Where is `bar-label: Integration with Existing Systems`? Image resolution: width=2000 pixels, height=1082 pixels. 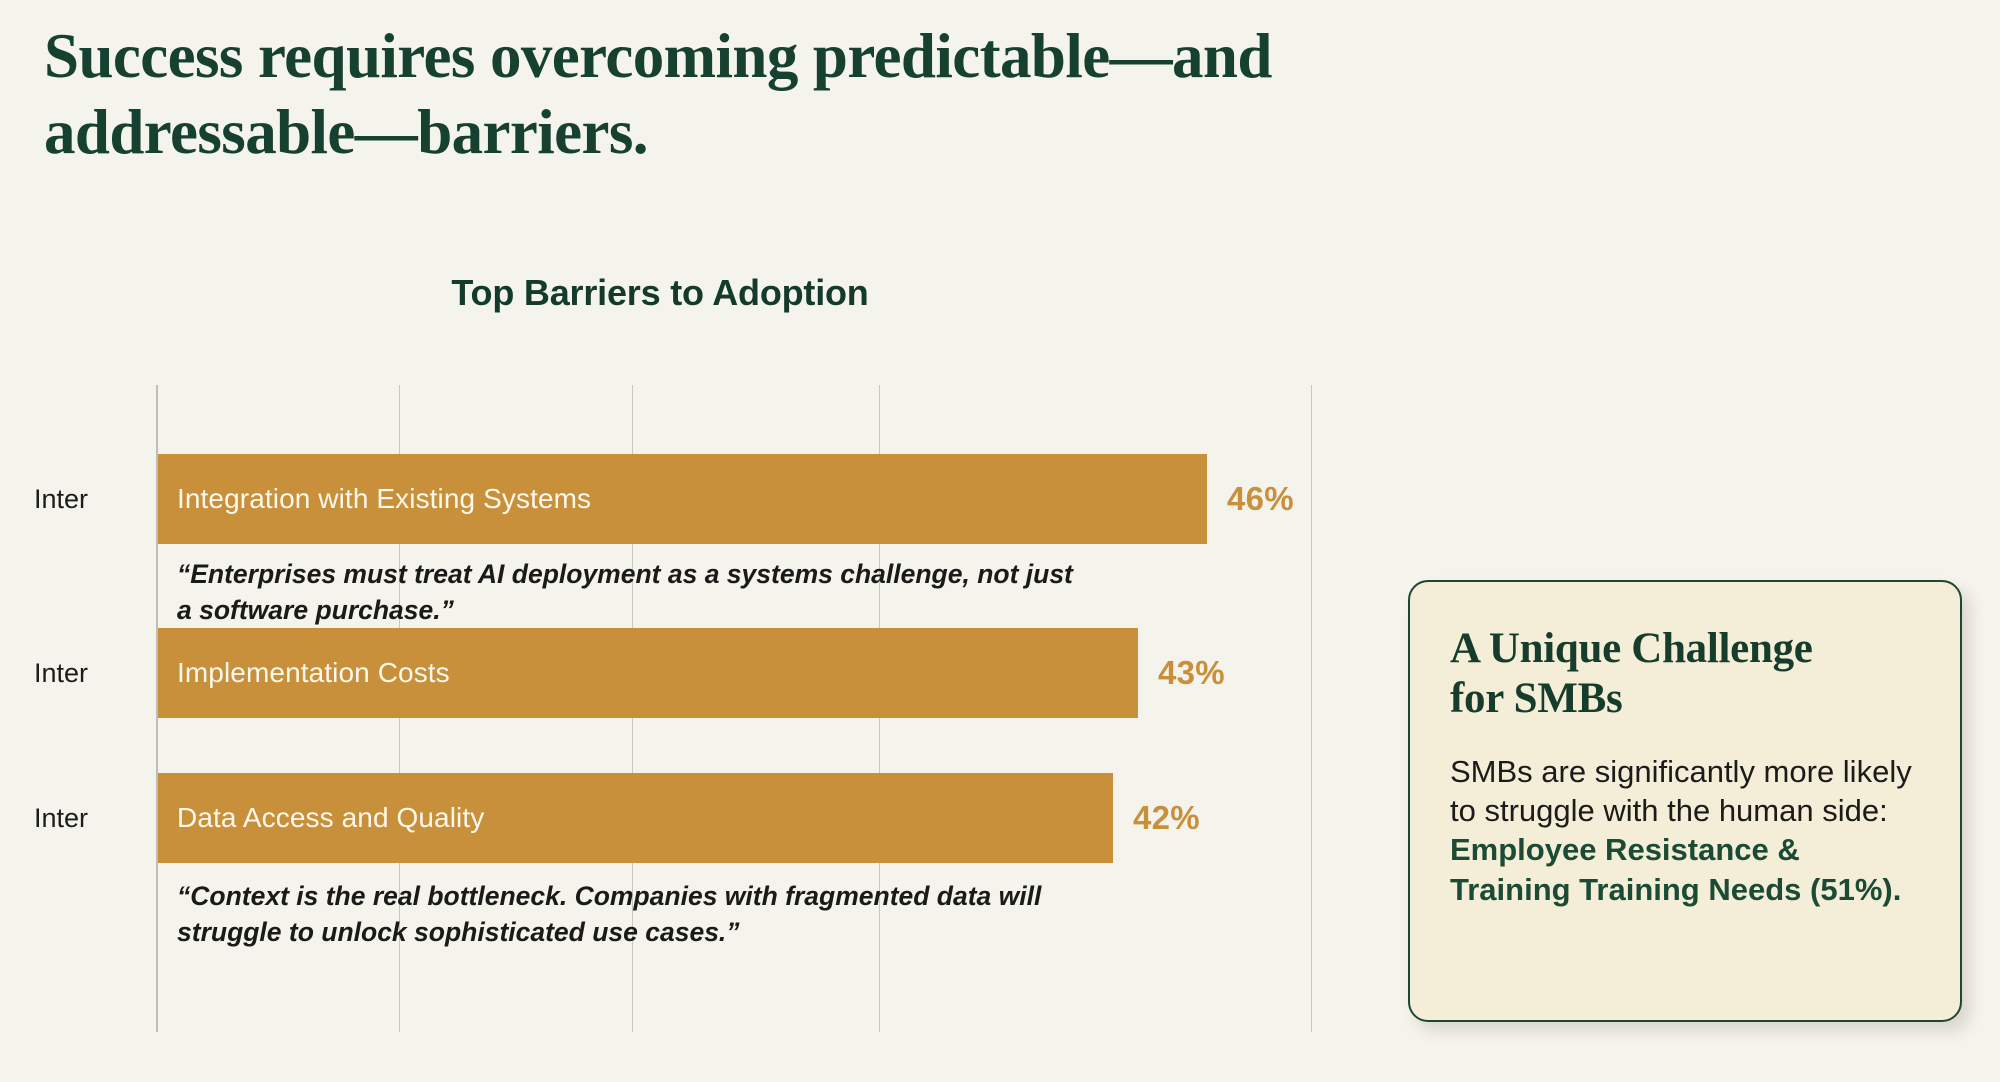
bar-label: Integration with Existing Systems is located at coordinates (384, 498).